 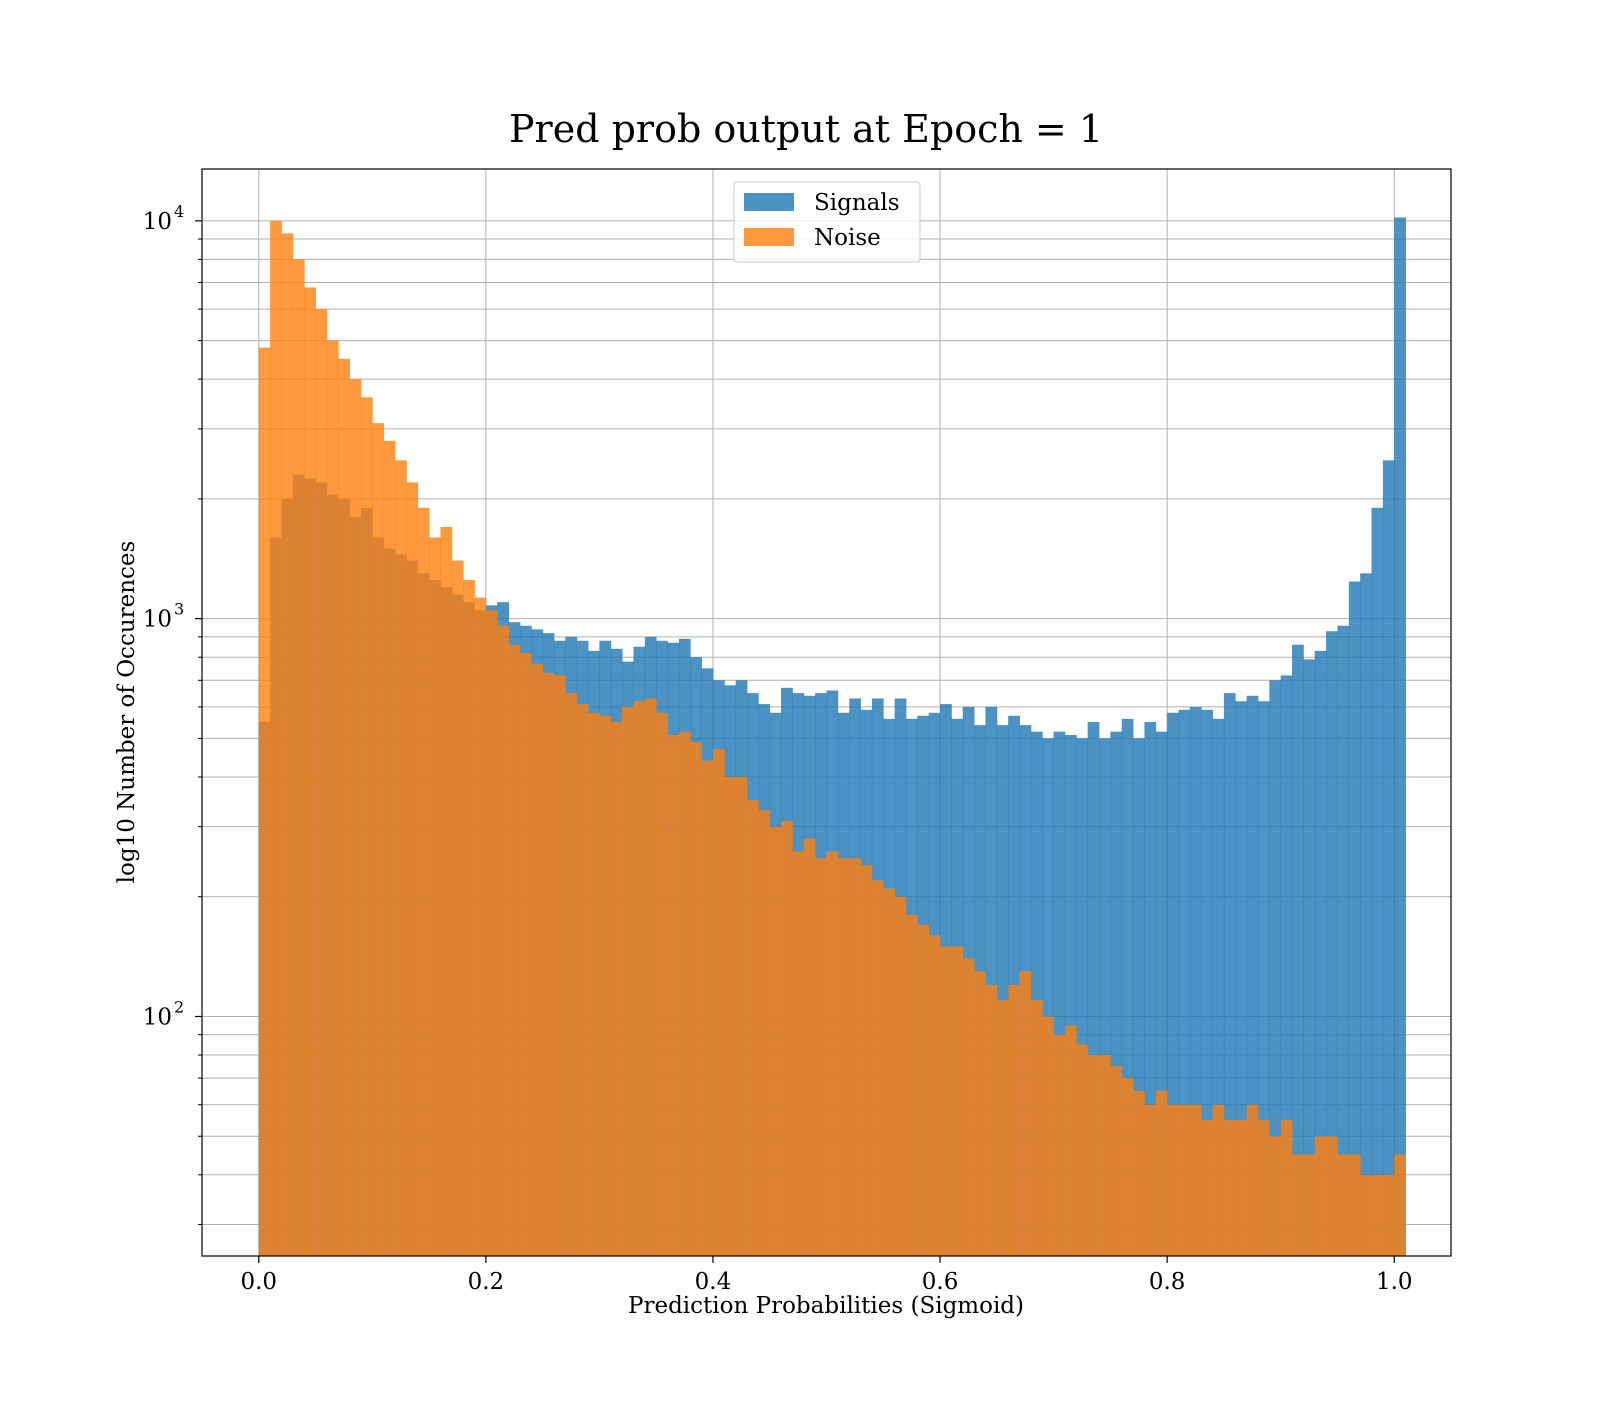 What do you see at coordinates (806, 129) in the screenshot?
I see `chart-title: Pred prob output at Epoch = 1` at bounding box center [806, 129].